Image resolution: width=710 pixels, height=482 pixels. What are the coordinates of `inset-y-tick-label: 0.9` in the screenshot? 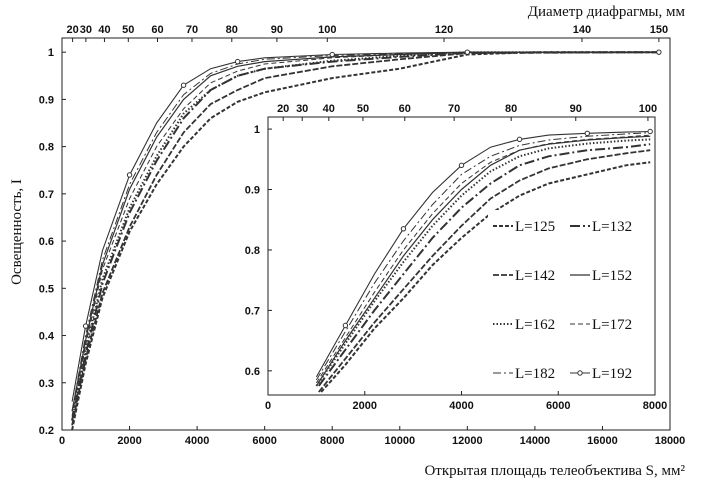 It's located at (252, 191).